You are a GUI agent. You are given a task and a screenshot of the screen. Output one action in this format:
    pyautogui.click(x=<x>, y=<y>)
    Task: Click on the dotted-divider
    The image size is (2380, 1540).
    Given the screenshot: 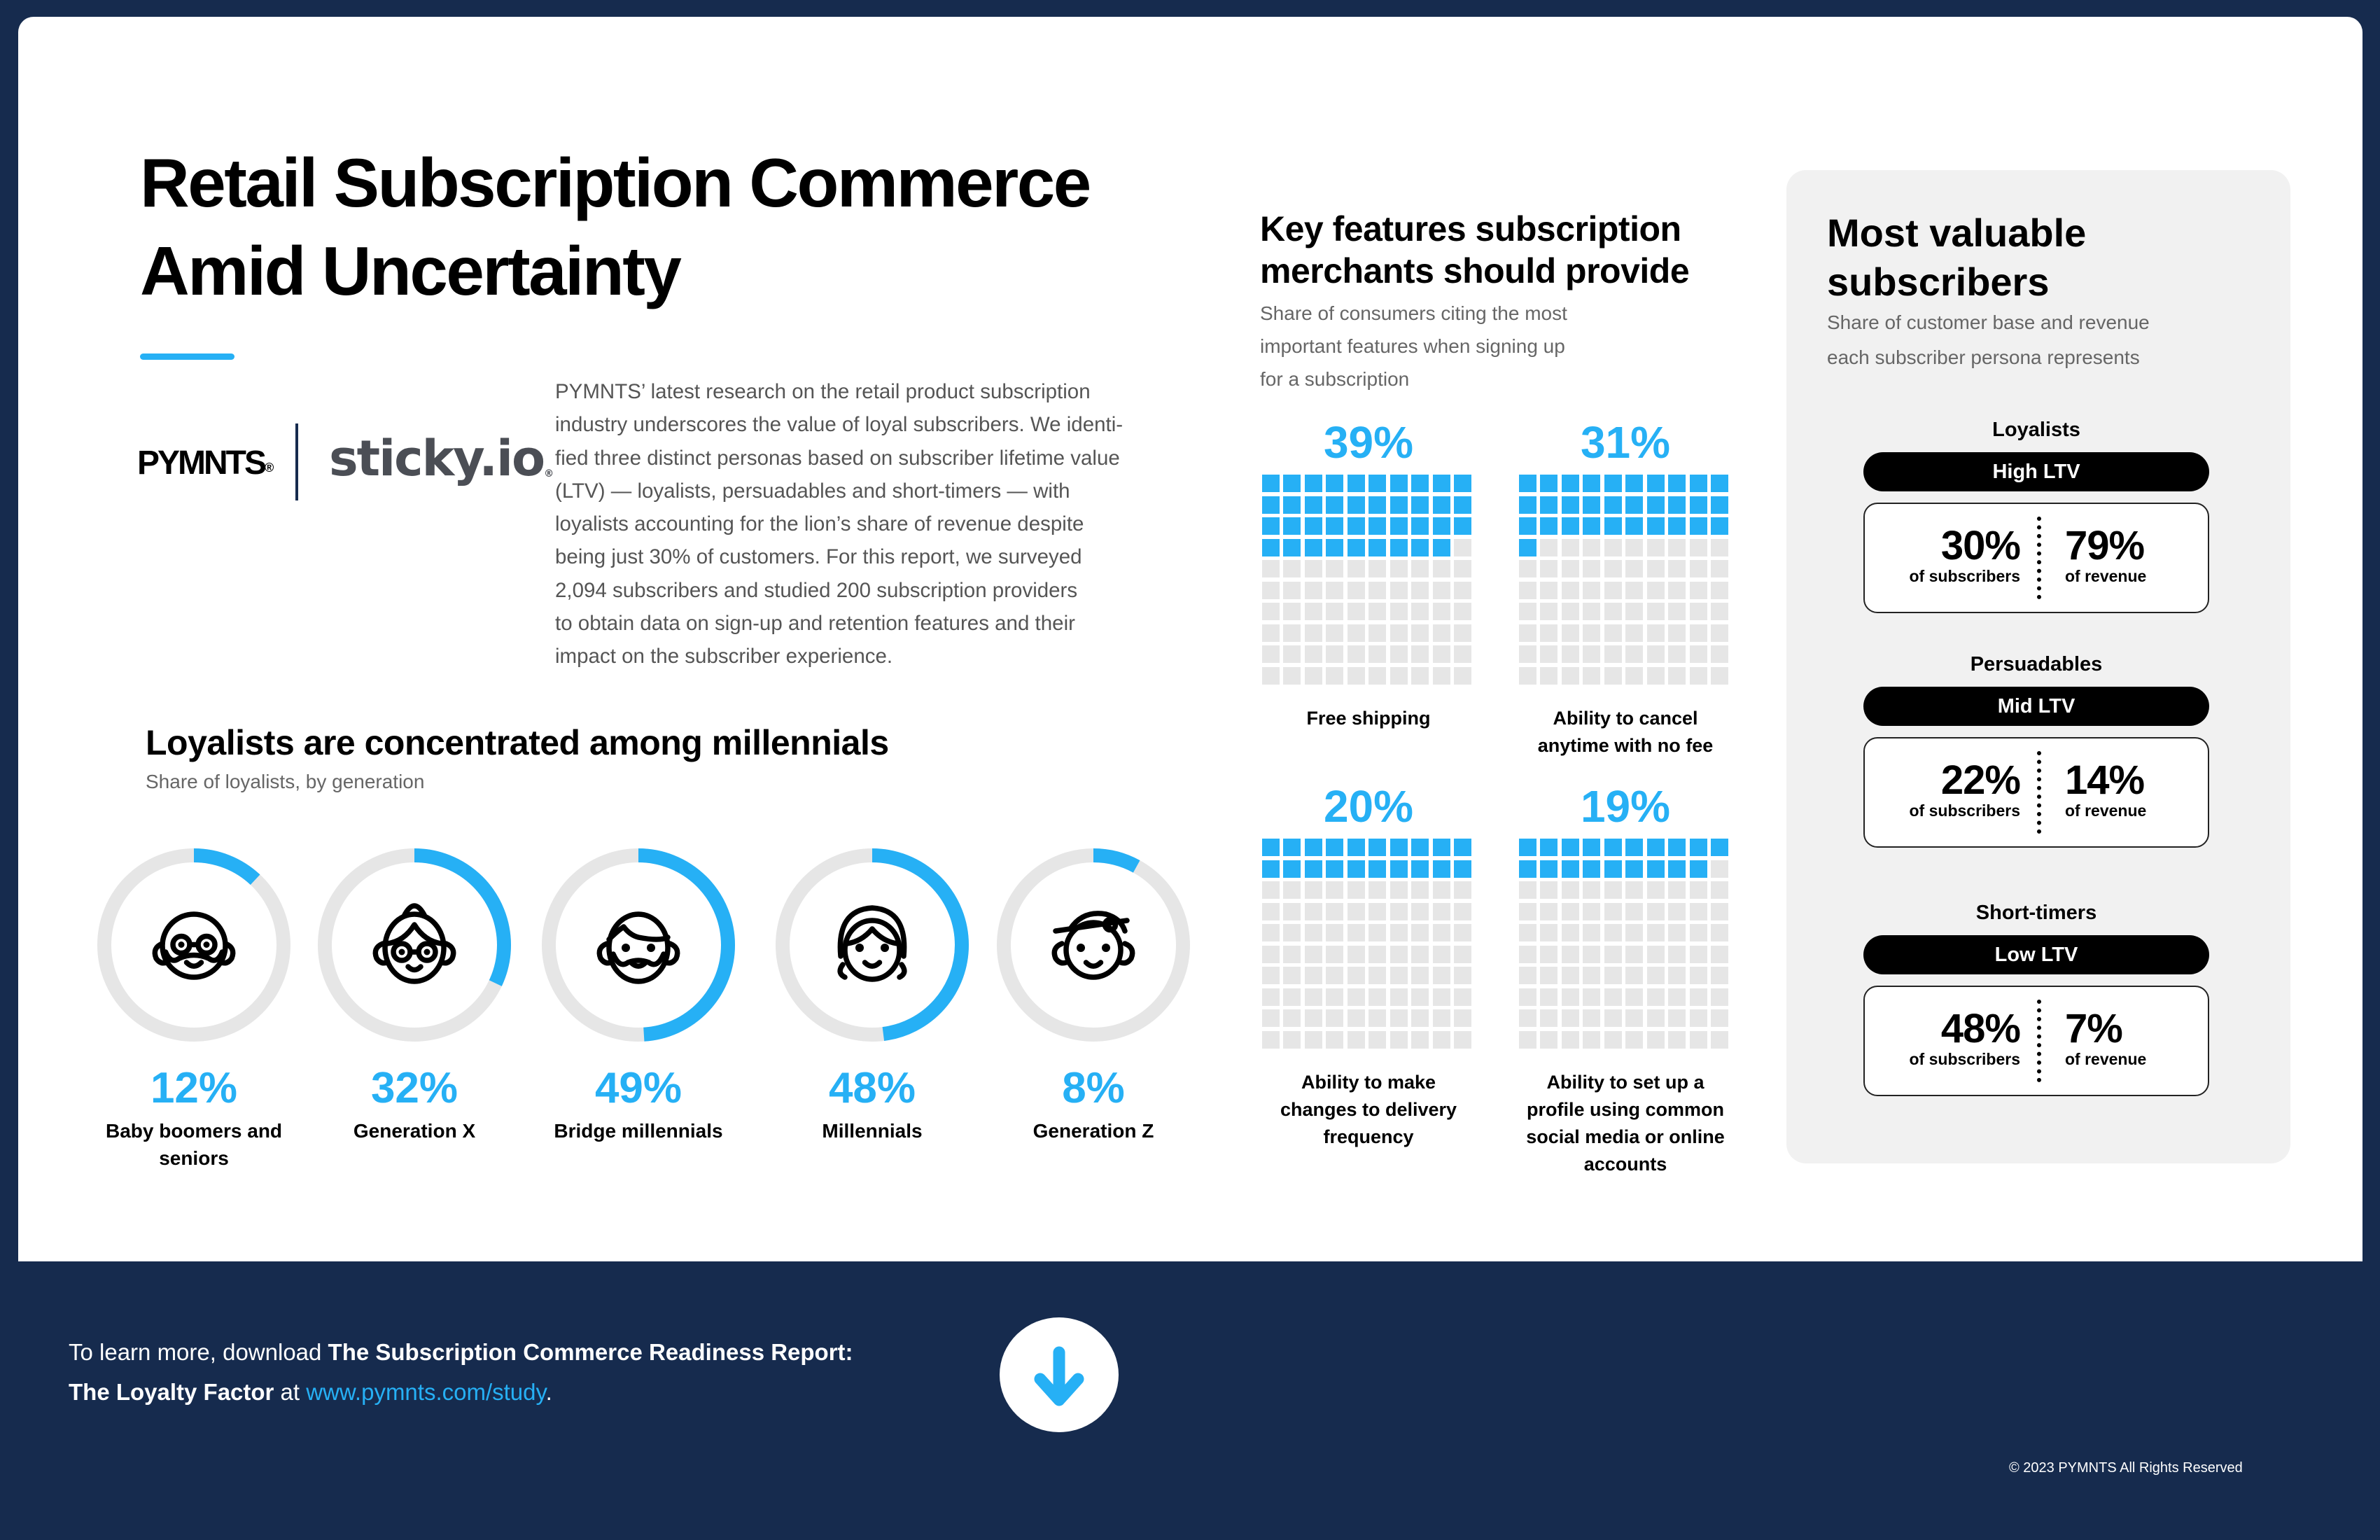 What is the action you would take?
    pyautogui.click(x=2039, y=558)
    